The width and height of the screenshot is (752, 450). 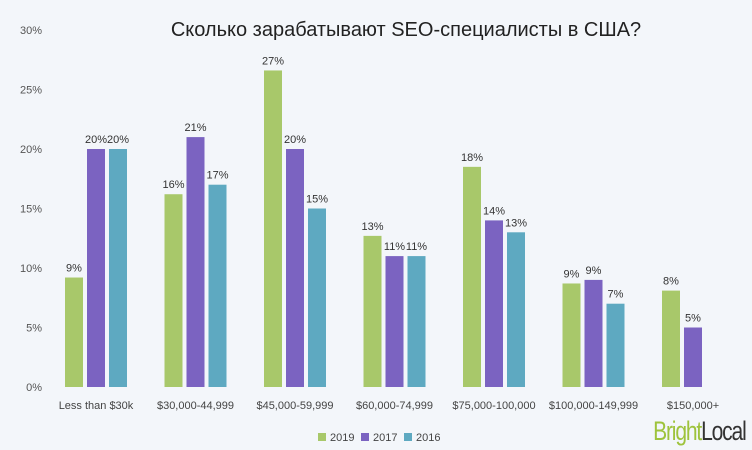 What do you see at coordinates (273, 61) in the screenshot?
I see `data-label: 27%` at bounding box center [273, 61].